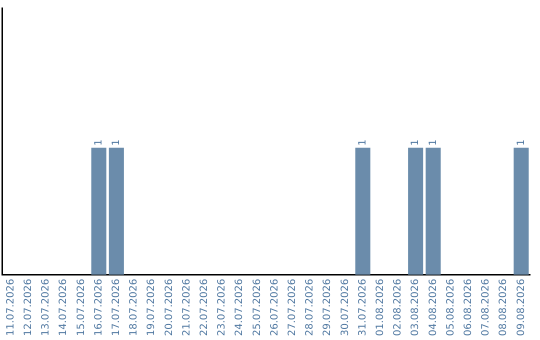 The height and width of the screenshot is (340, 540). Describe the element at coordinates (274, 307) in the screenshot. I see `x-tick-label: 26.07.2026` at that location.